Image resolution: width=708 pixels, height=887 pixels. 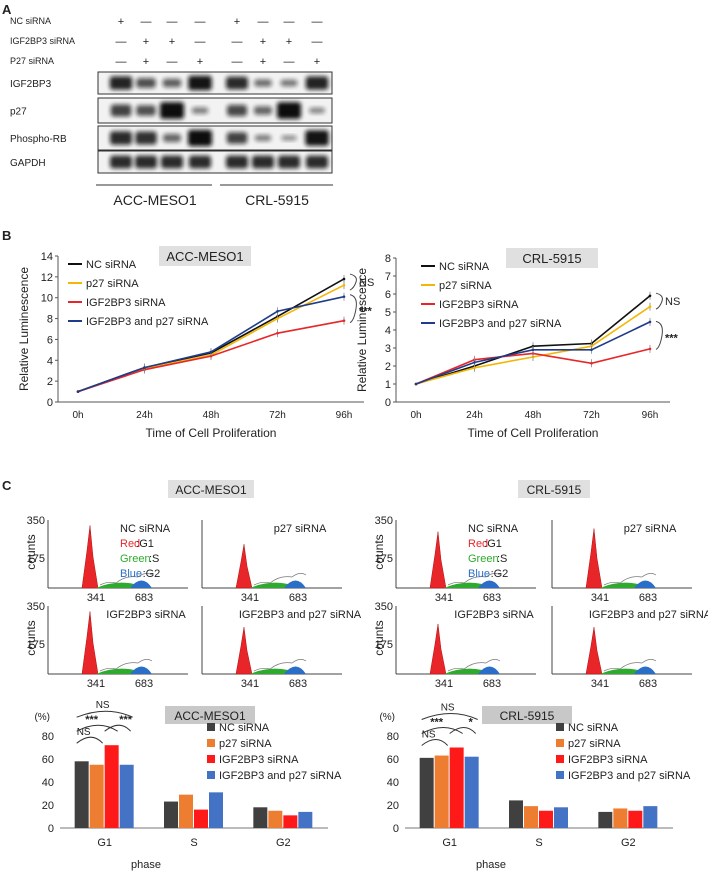 What do you see at coordinates (449, 716) in the screenshot?
I see `ns-bracket` at bounding box center [449, 716].